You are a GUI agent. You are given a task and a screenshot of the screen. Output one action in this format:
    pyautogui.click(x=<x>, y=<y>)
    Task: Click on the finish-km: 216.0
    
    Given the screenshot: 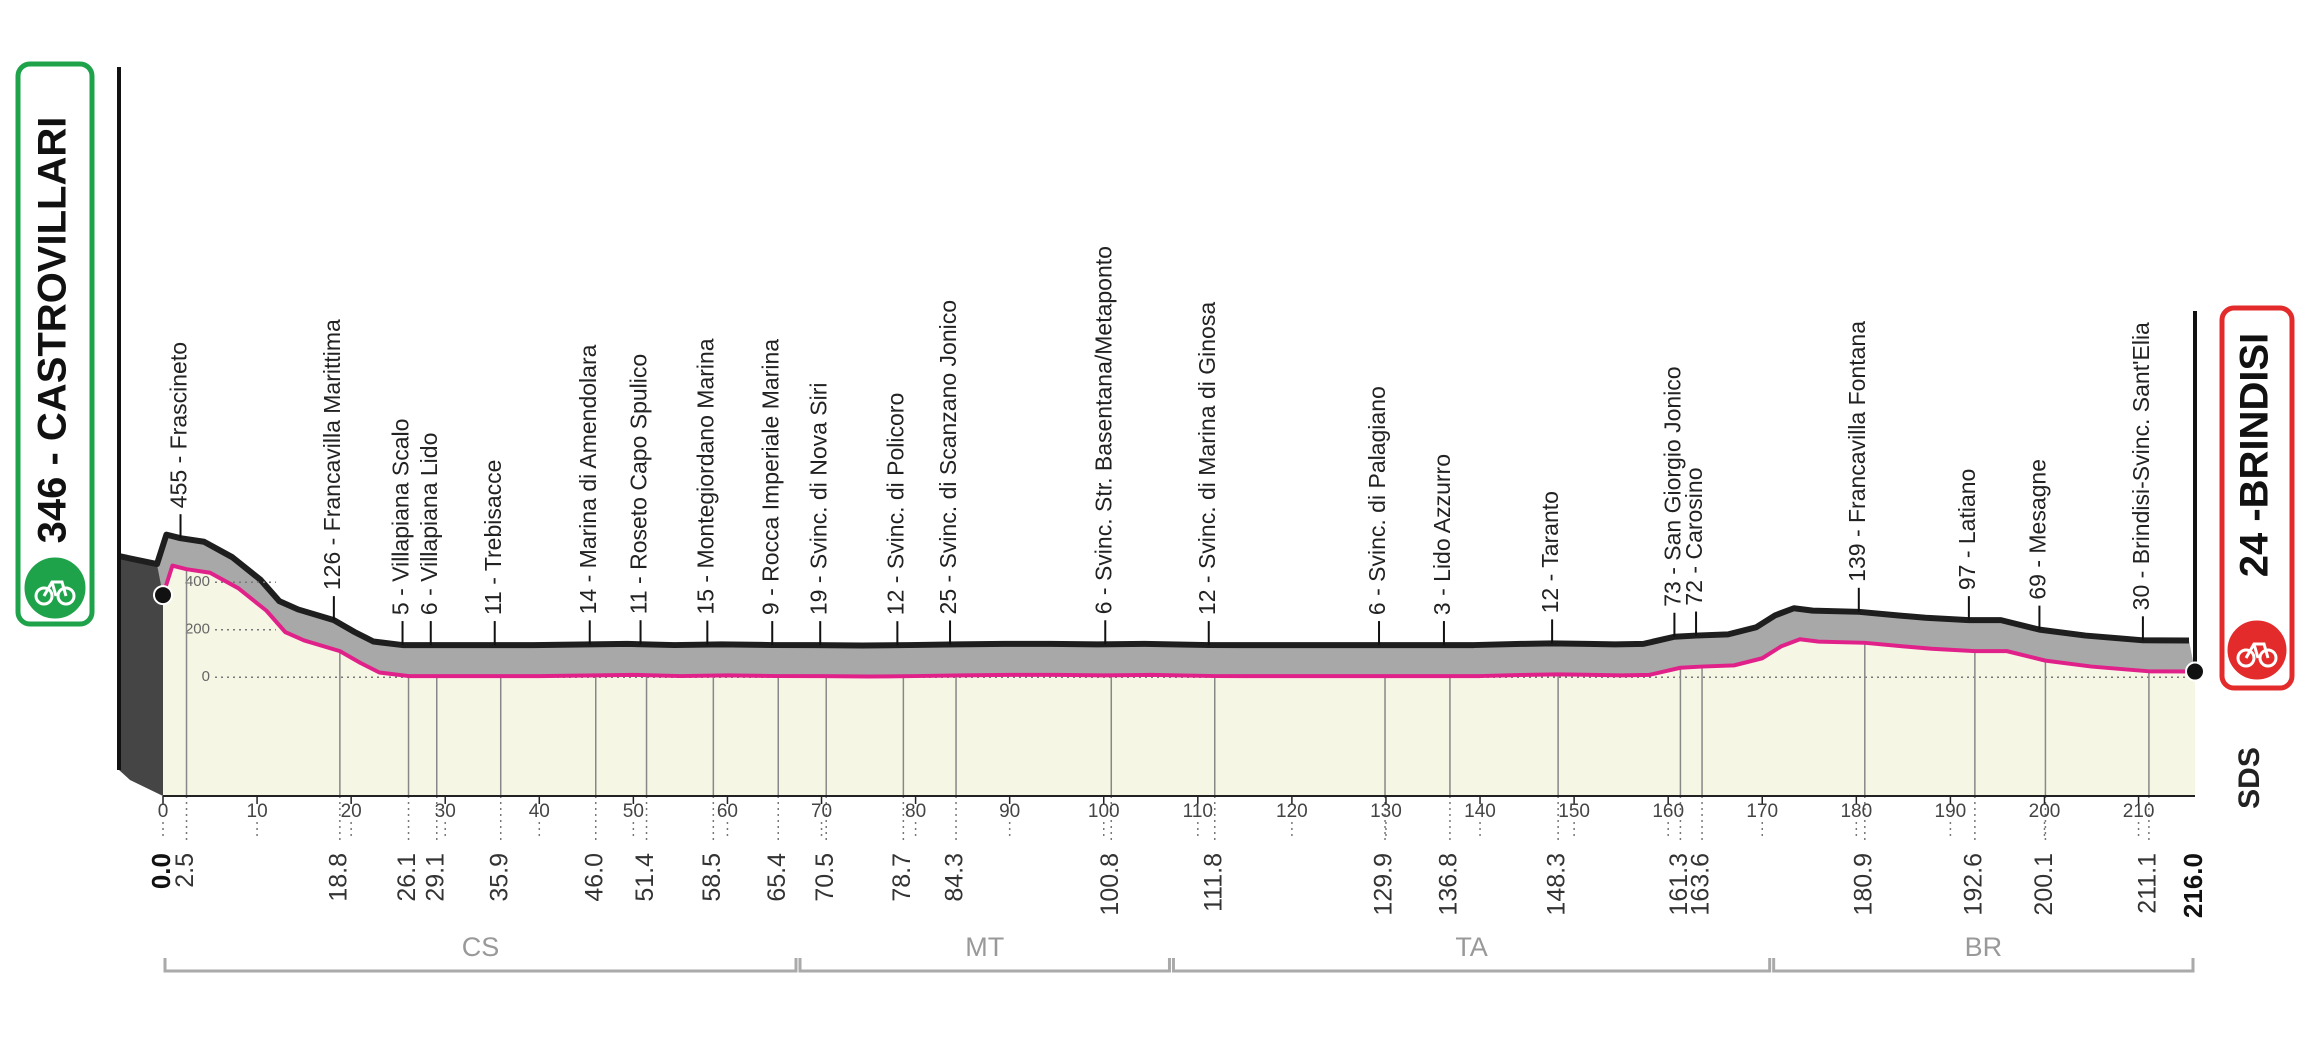 What is the action you would take?
    pyautogui.click(x=2193, y=885)
    